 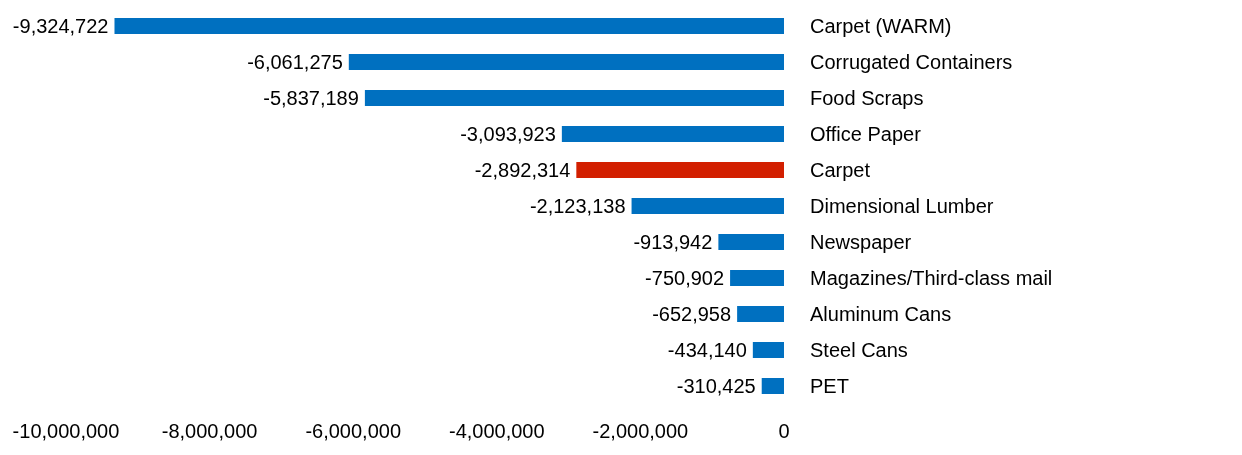 I want to click on x-tick-label: -6,000,000, so click(x=353, y=431).